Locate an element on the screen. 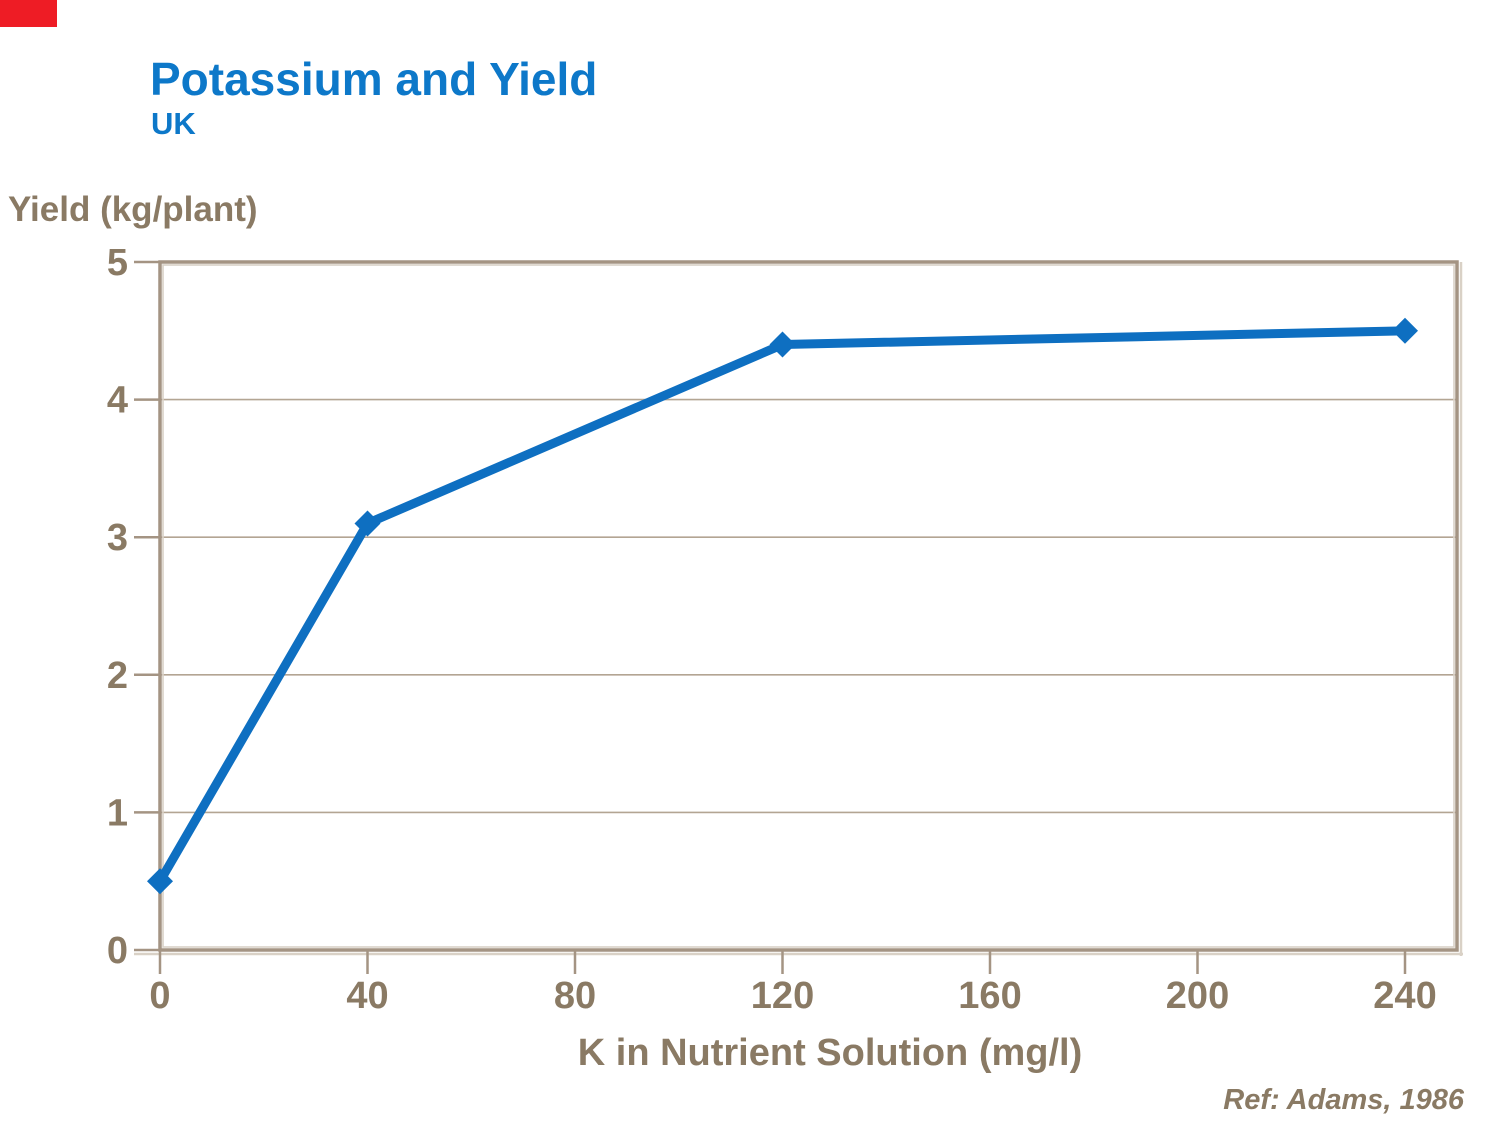 Image resolution: width=1500 pixels, height=1125 pixels. x-axis-title: K in Nutrient Solution (mg/l) is located at coordinates (830, 1053).